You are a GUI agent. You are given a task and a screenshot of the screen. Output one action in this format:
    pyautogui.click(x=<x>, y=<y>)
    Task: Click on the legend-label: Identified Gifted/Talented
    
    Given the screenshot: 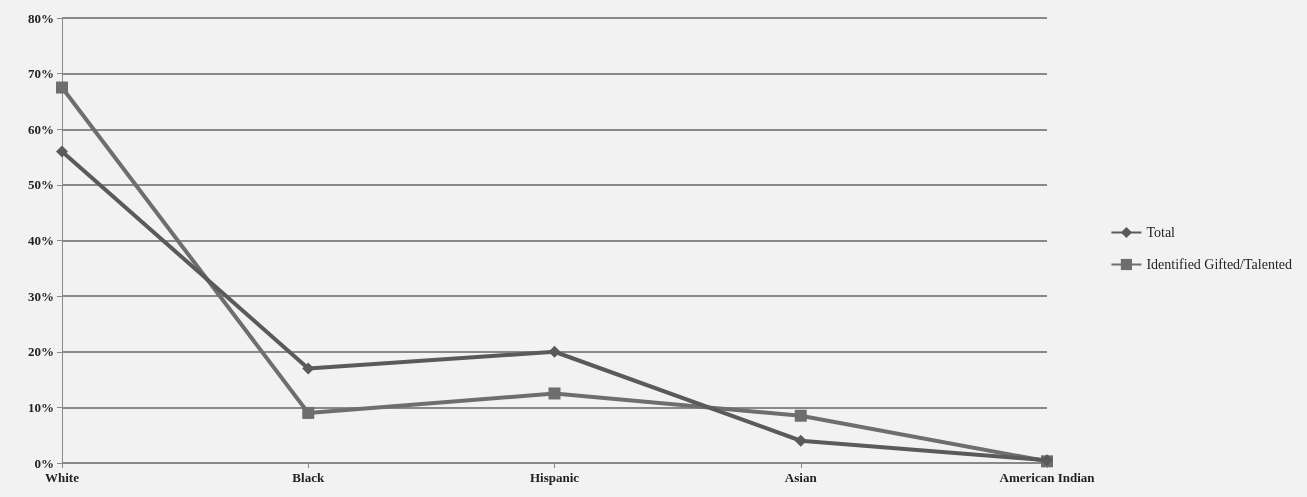 What is the action you would take?
    pyautogui.click(x=1219, y=264)
    